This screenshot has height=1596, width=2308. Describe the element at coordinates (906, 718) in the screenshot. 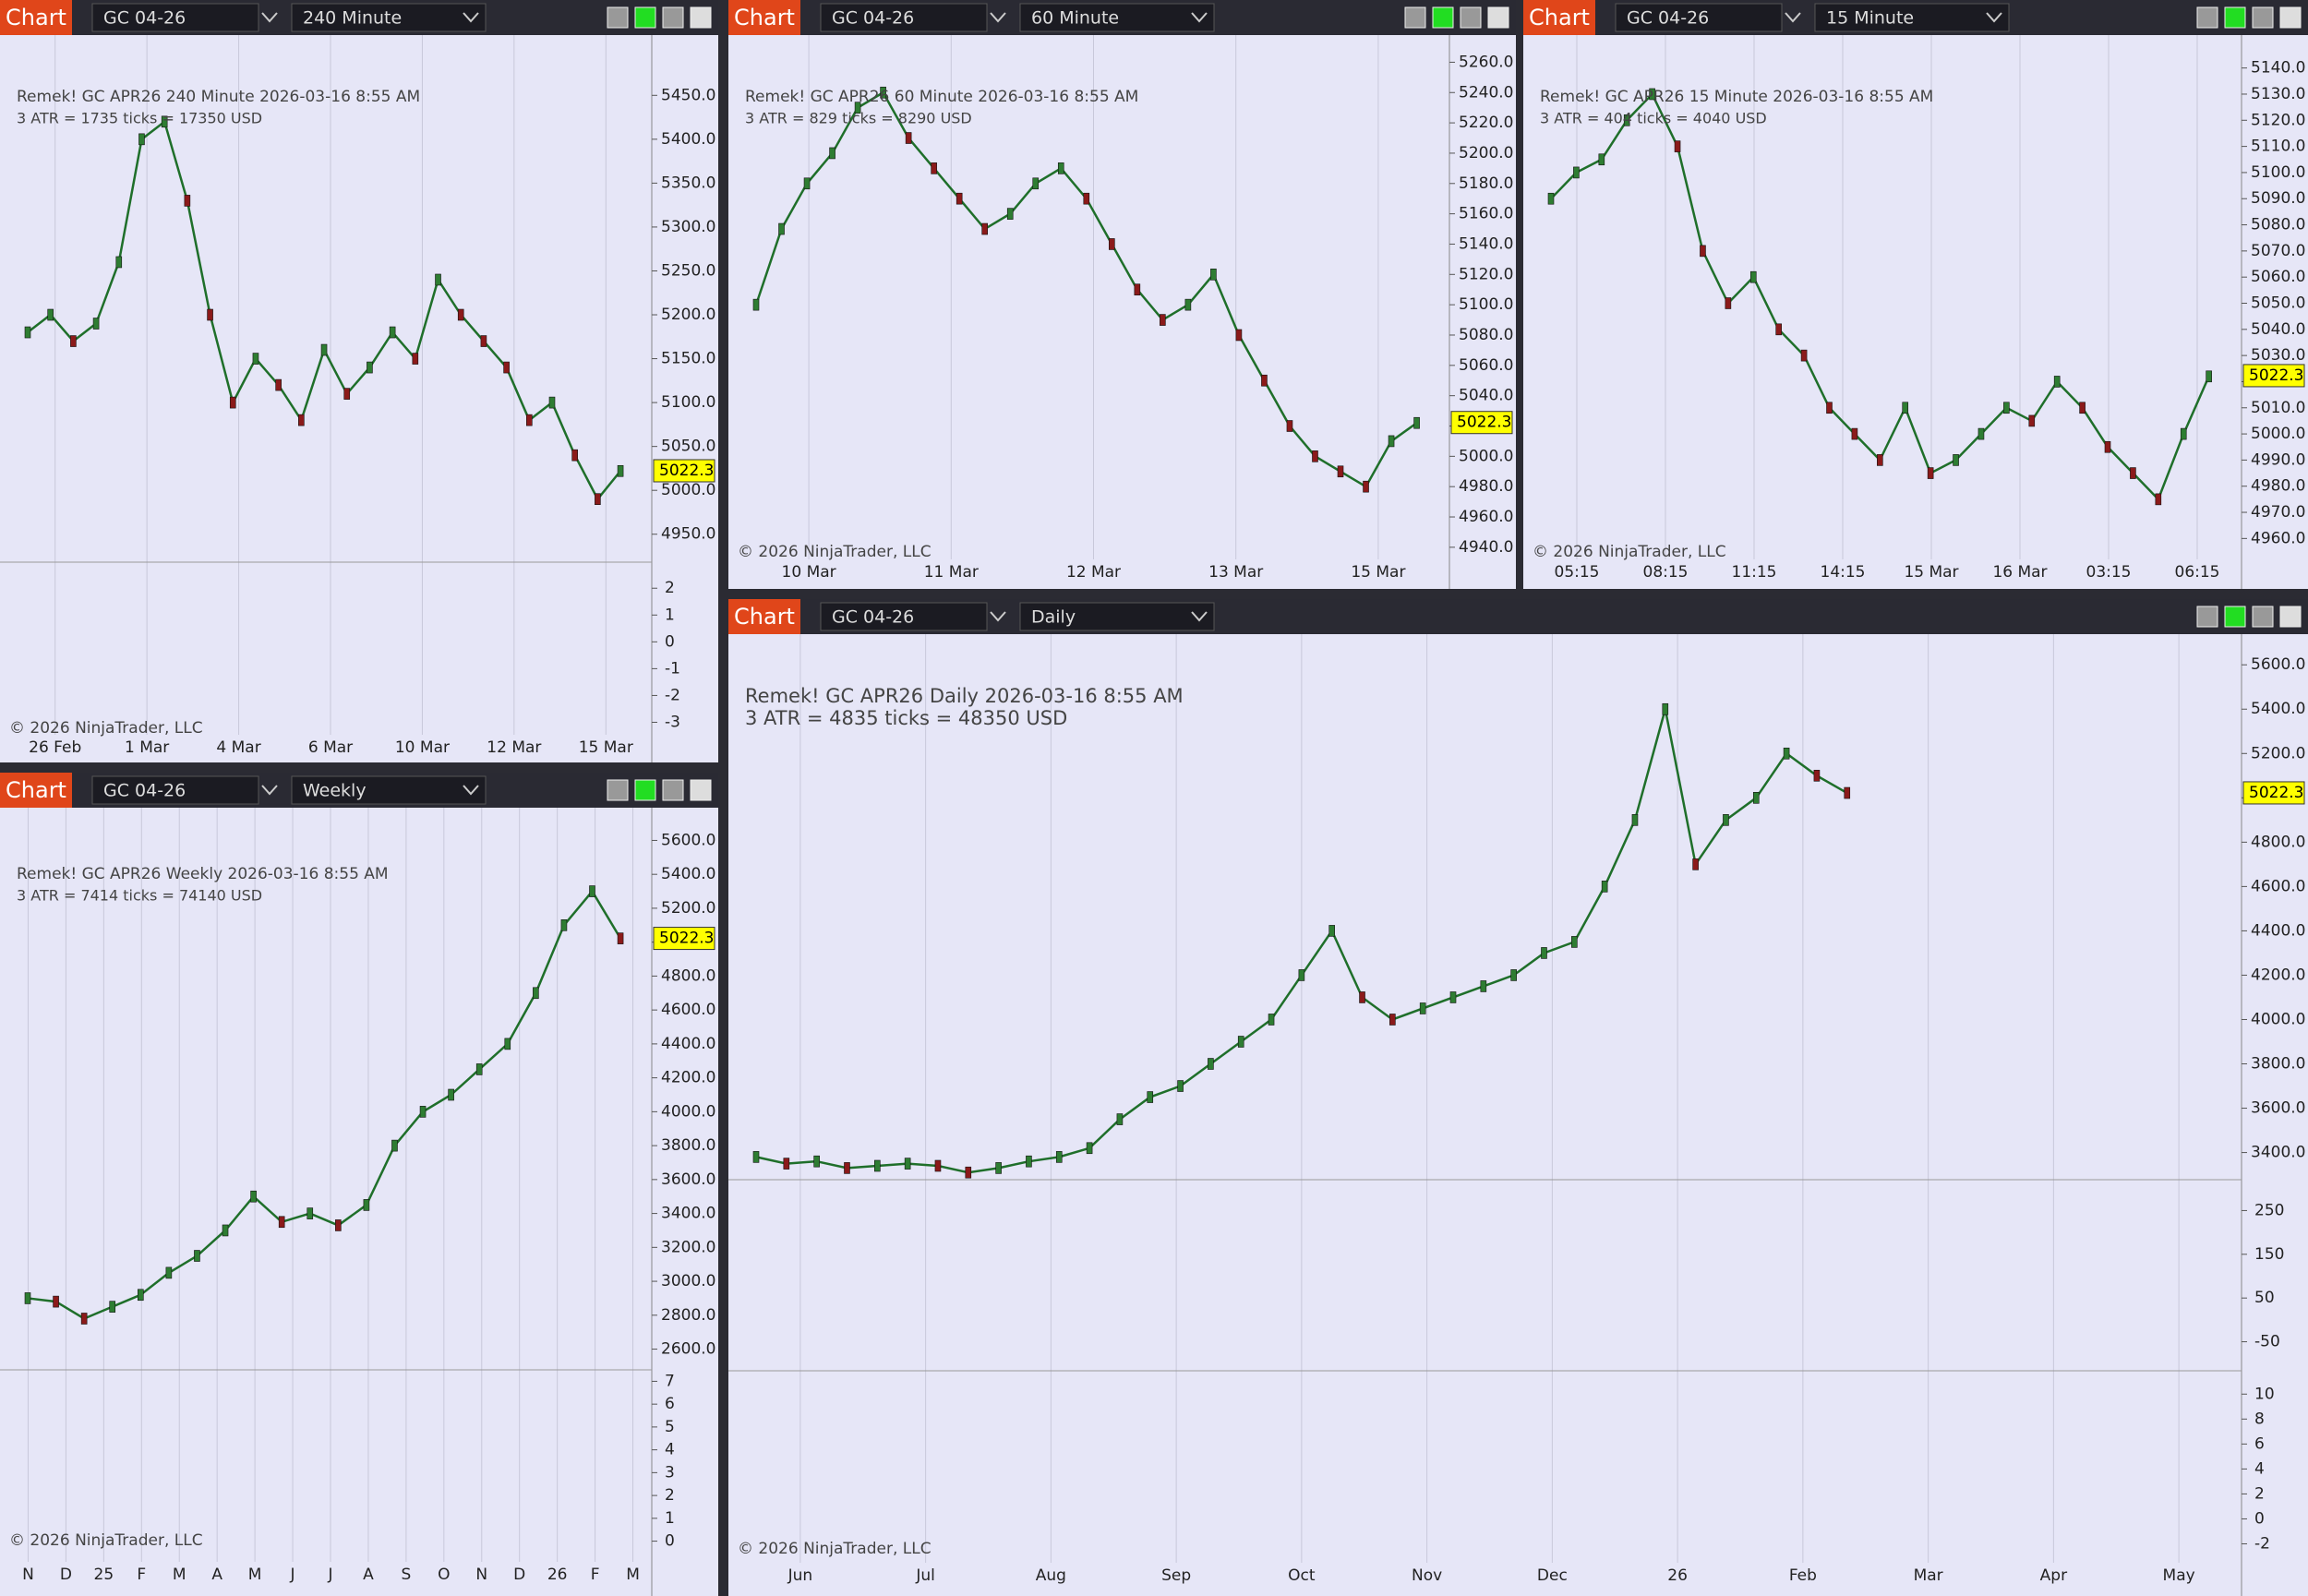

I see `atr-info: 3 ATR = 4835 ticks = 48350 USD` at that location.